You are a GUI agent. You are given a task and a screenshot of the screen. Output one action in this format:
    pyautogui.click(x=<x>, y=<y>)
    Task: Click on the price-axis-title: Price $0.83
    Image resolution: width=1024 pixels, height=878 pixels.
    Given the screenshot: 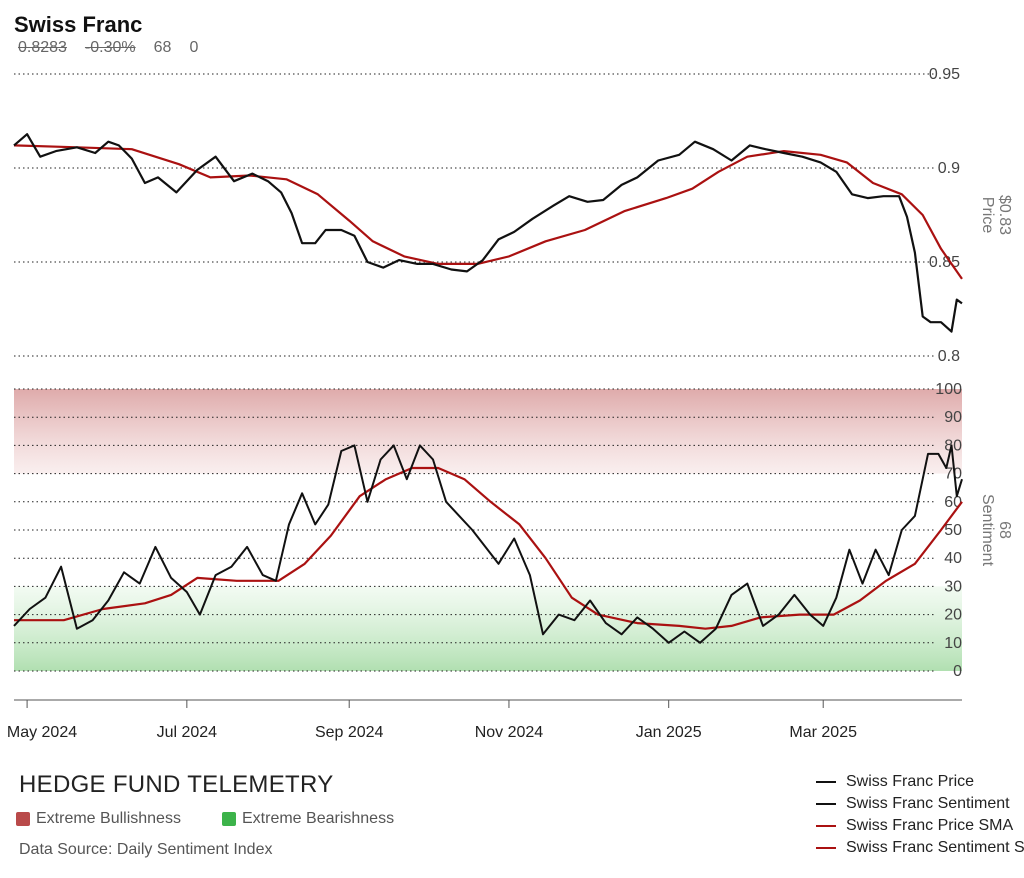 What is the action you would take?
    pyautogui.click(x=996, y=215)
    